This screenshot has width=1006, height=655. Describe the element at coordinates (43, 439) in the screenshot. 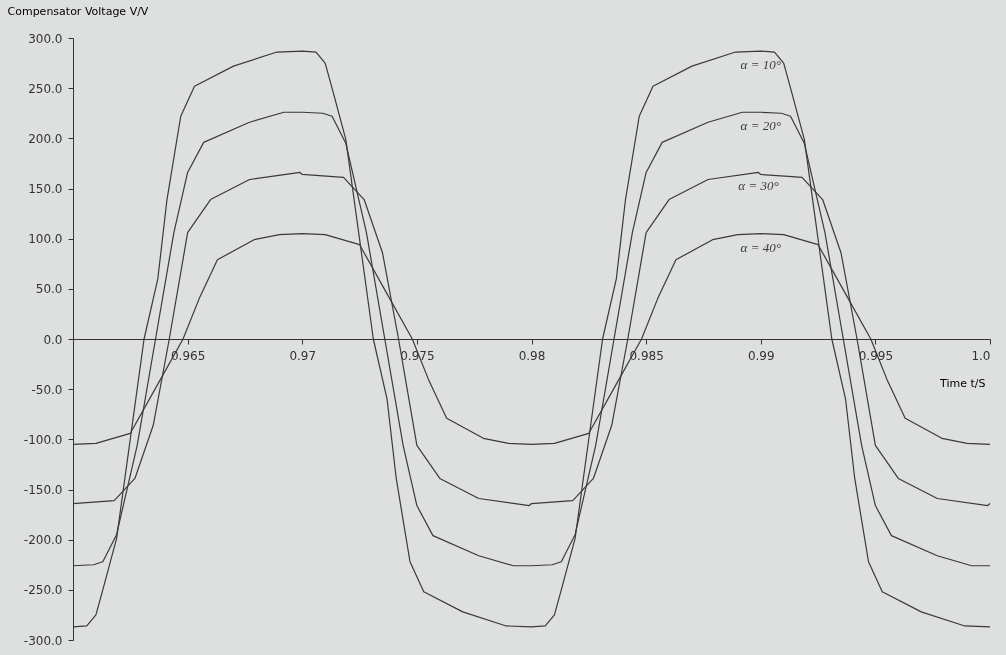

I see `y-tick-label: -100.0` at that location.